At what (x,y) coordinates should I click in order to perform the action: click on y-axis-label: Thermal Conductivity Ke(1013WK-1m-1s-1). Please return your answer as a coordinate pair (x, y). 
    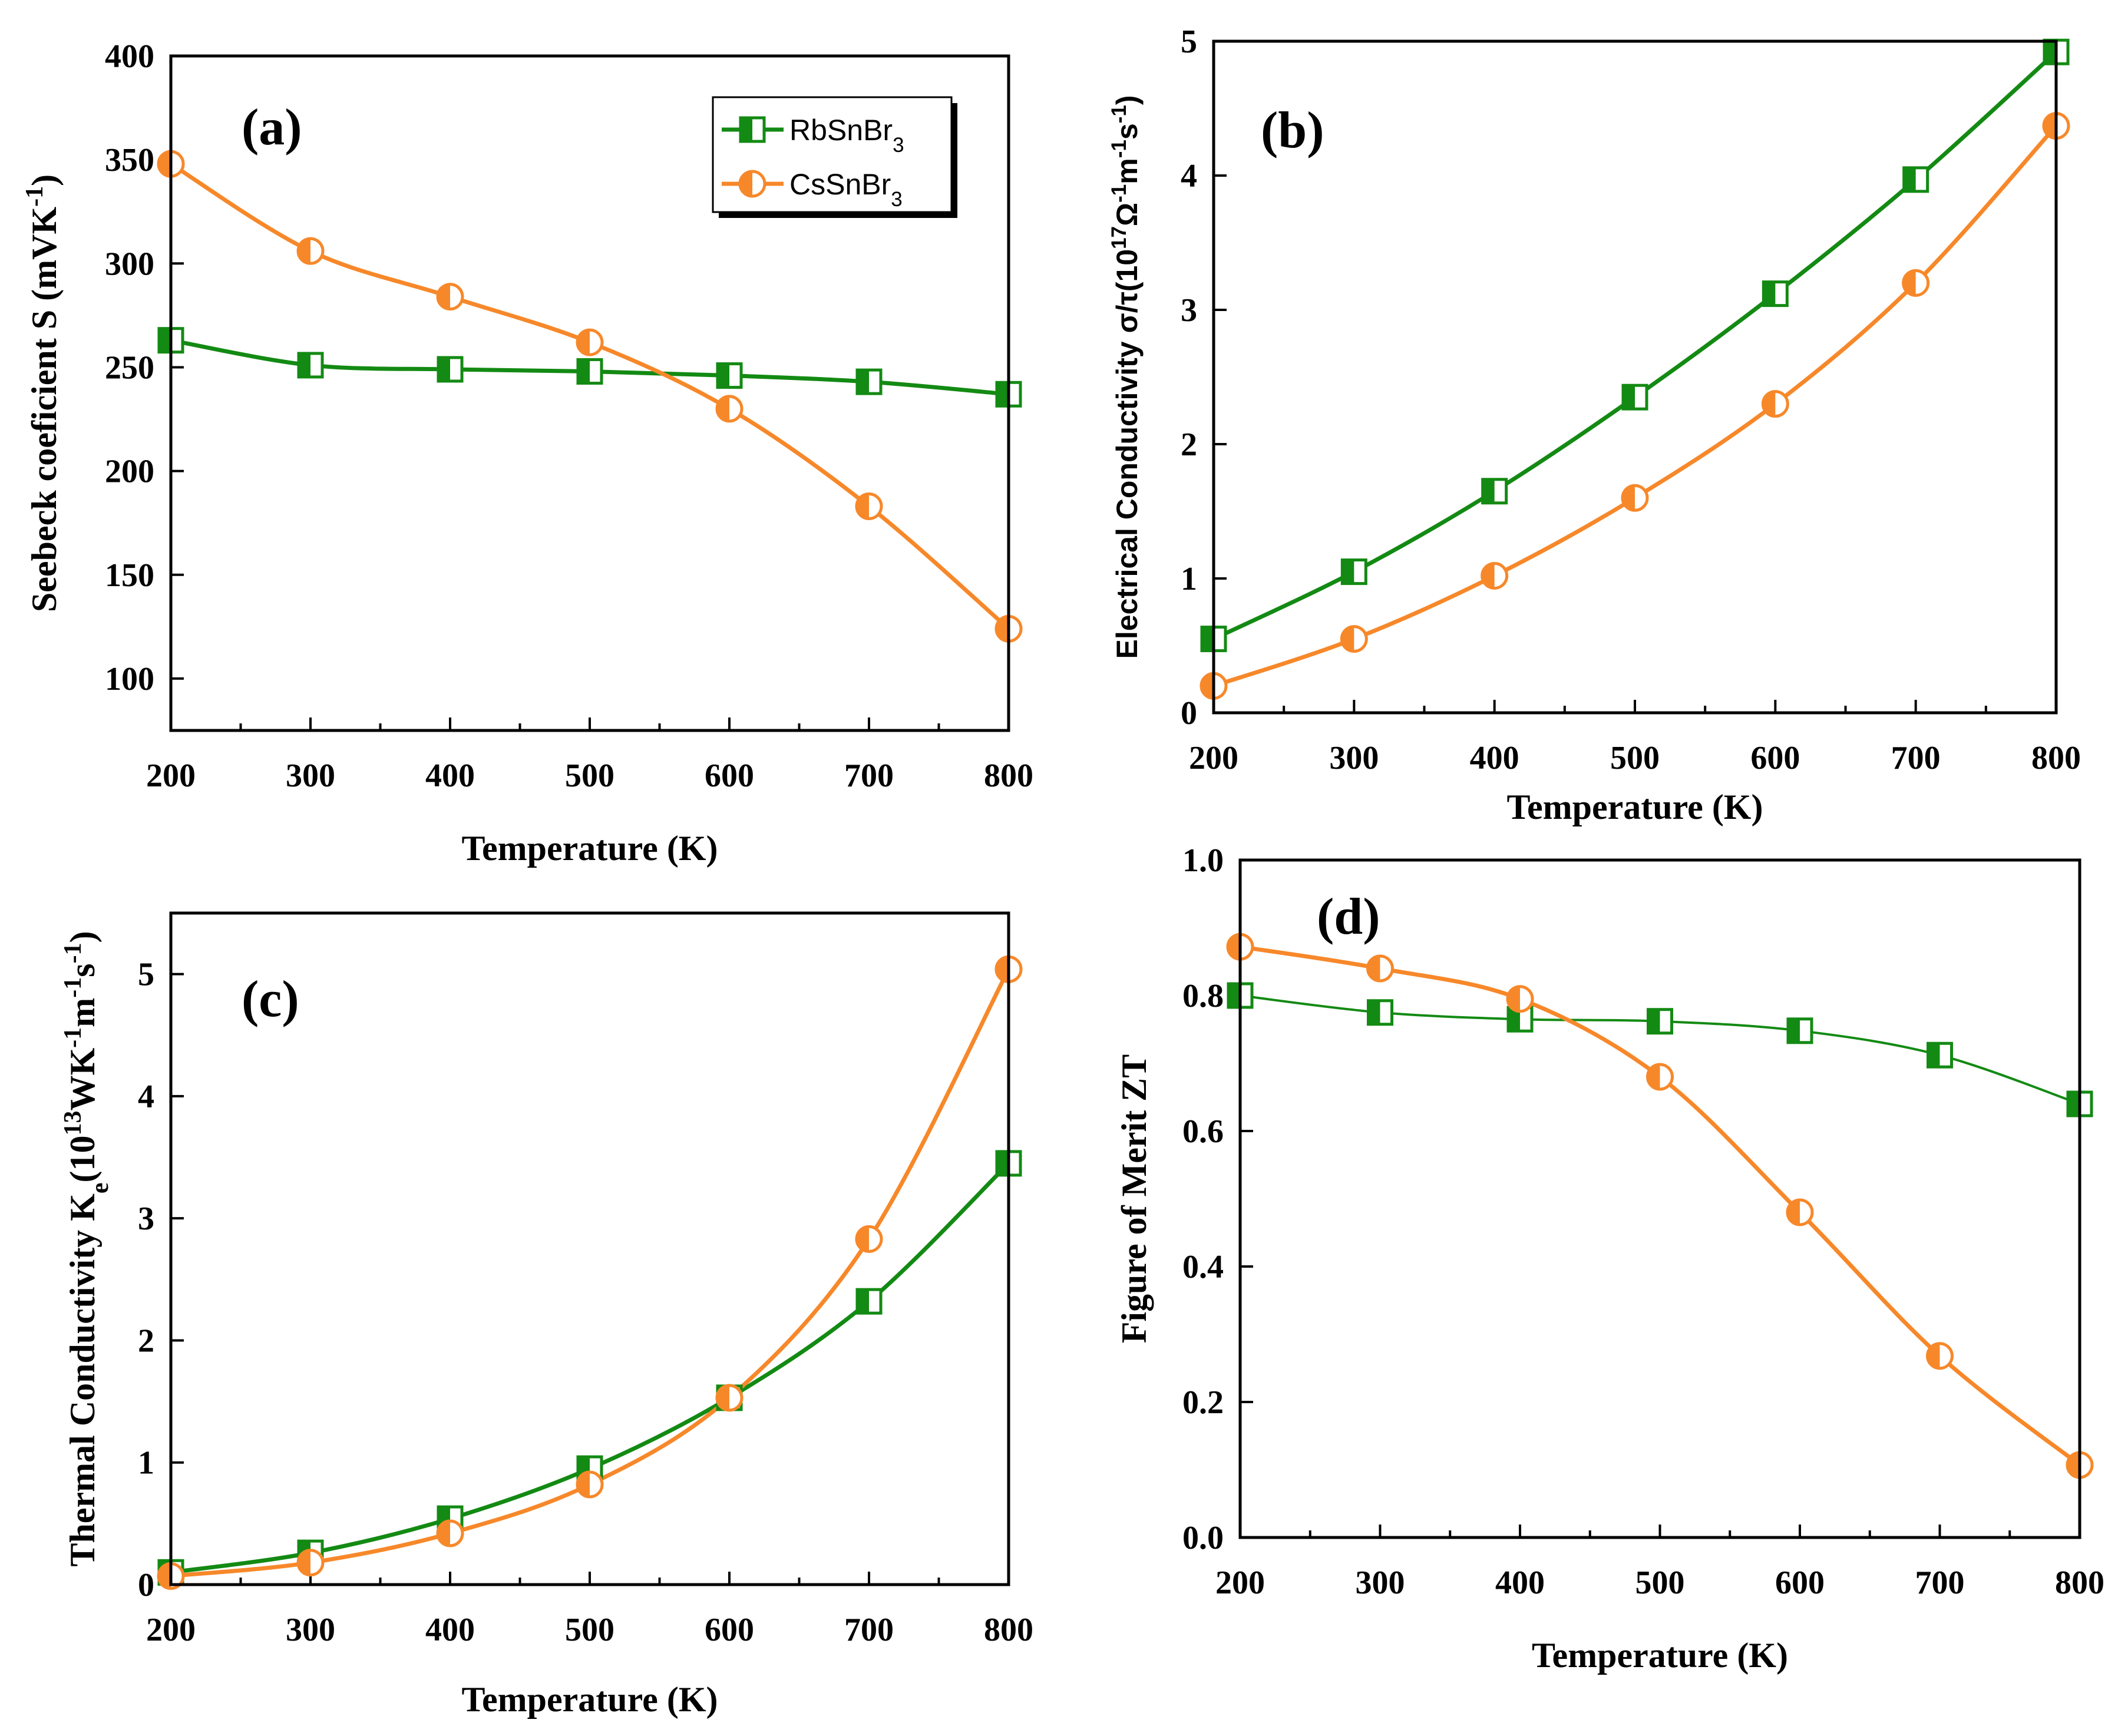
    Looking at the image, I should click on (87, 1249).